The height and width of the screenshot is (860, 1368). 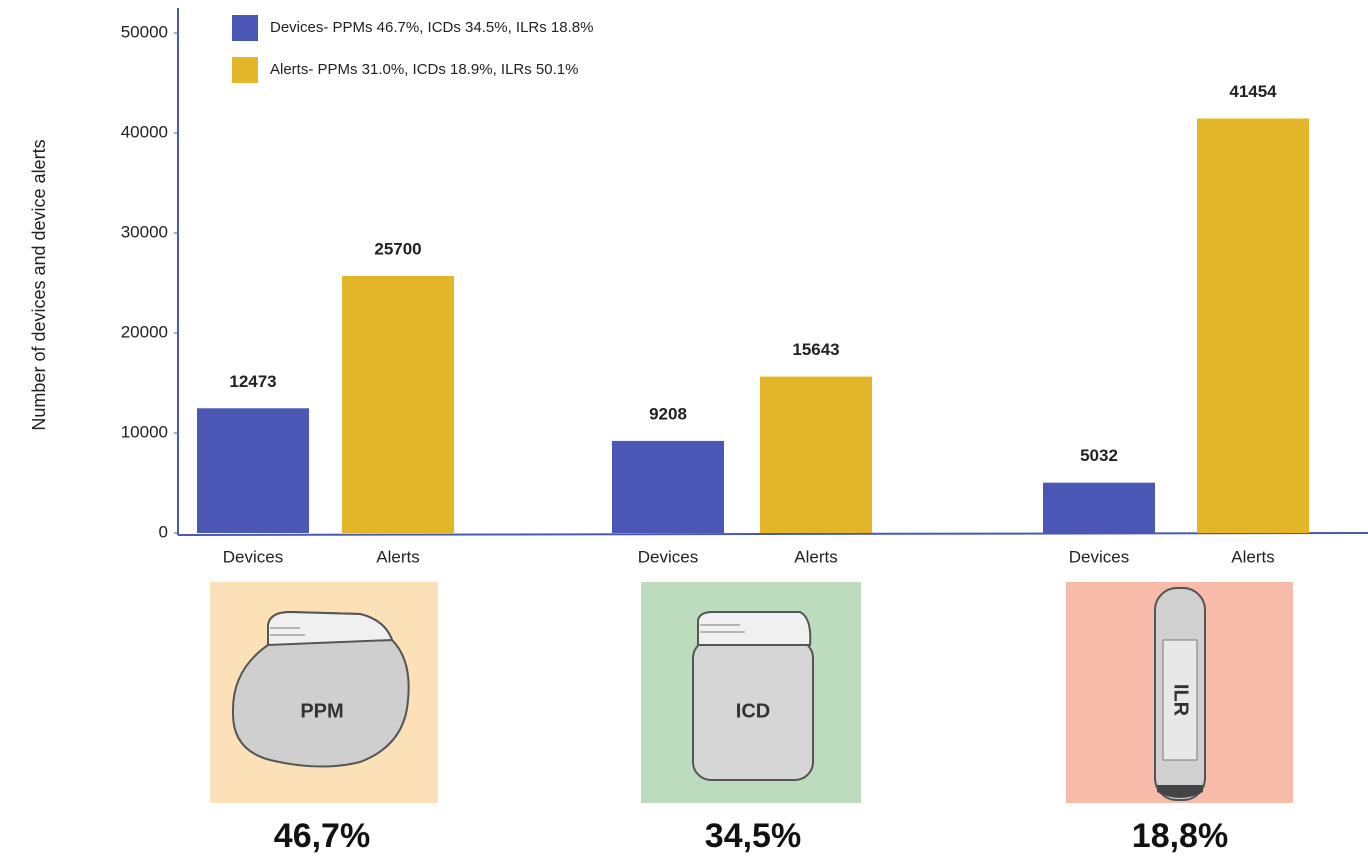 What do you see at coordinates (1180, 836) in the screenshot?
I see `percentage: 18,8%` at bounding box center [1180, 836].